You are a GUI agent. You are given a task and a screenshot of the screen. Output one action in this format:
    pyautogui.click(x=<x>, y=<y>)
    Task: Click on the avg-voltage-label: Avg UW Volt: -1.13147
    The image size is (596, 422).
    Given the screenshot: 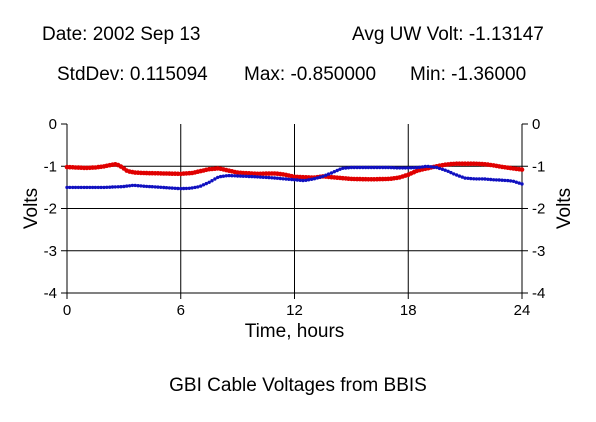 What is the action you would take?
    pyautogui.click(x=448, y=34)
    